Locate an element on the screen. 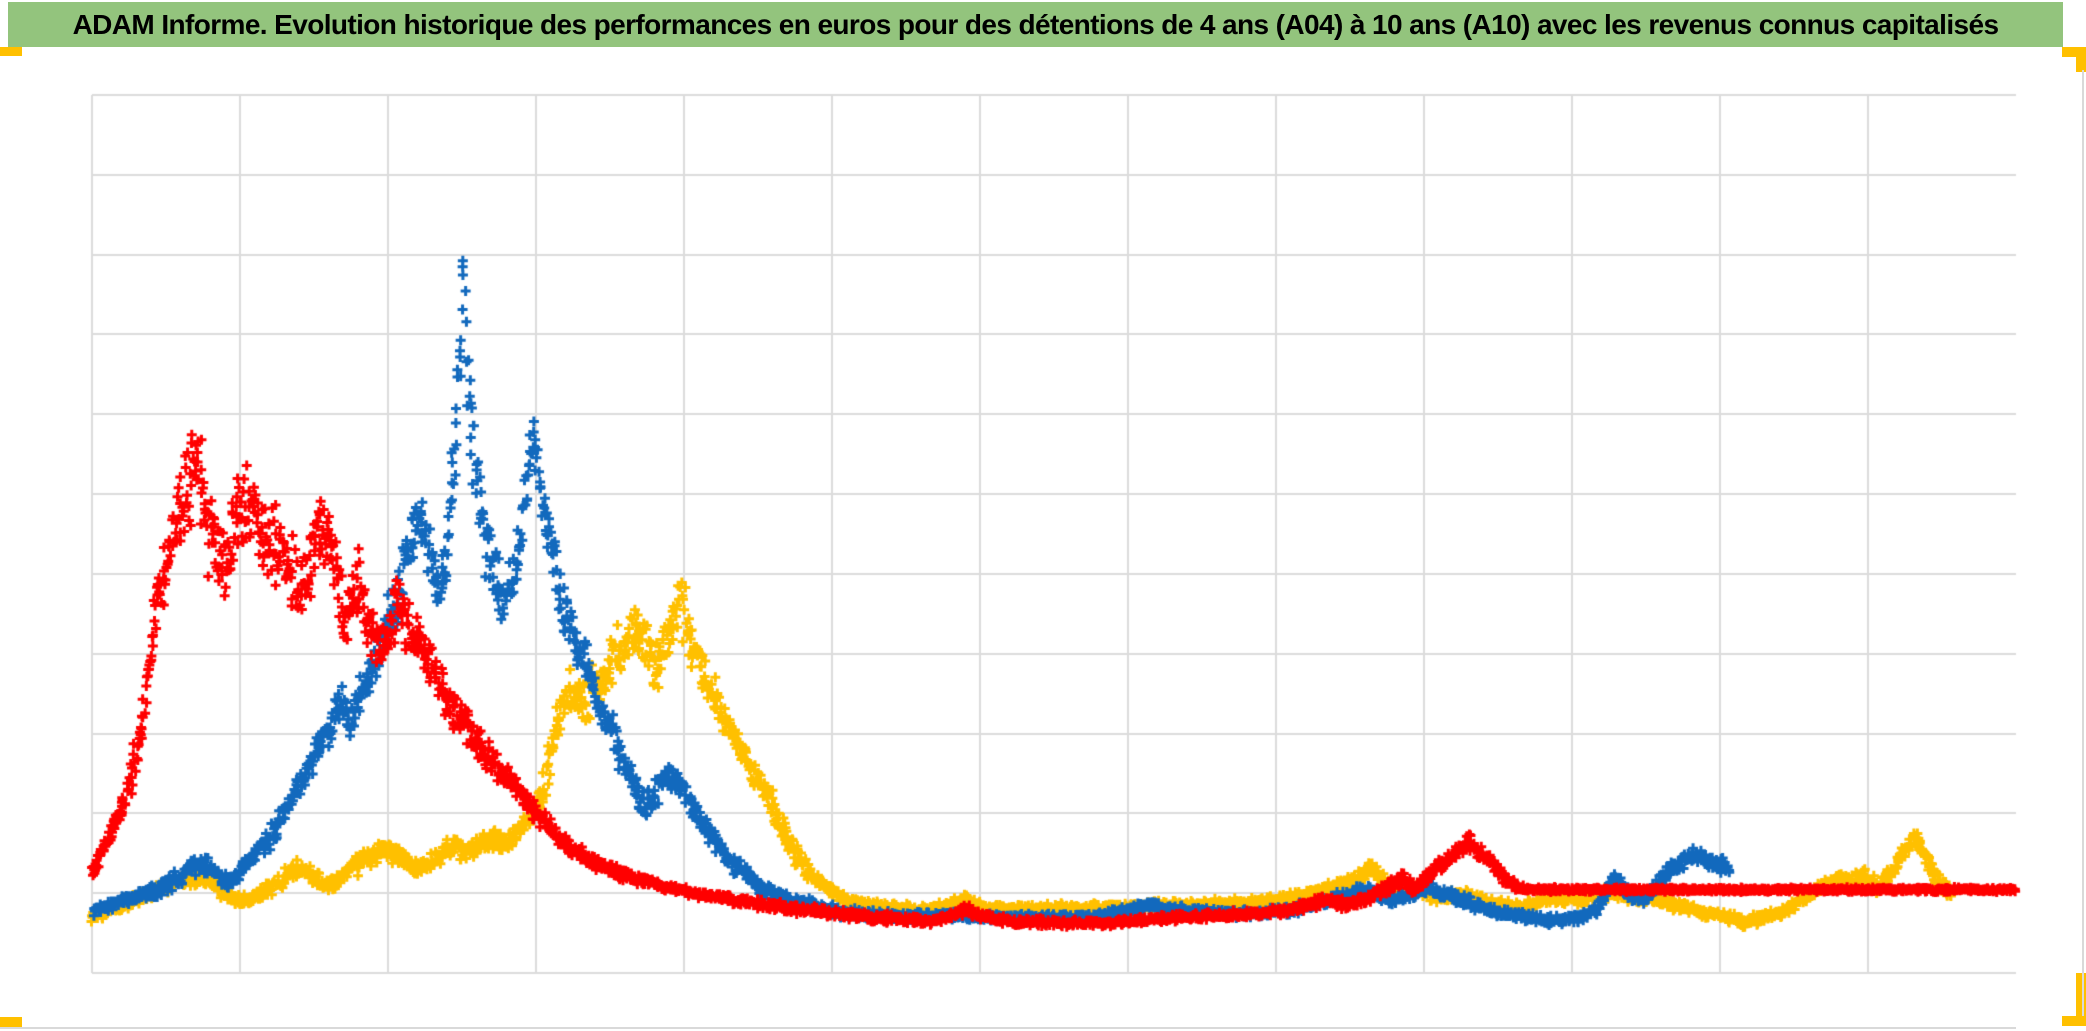  corner-marker-bottom-right-vertical is located at coordinates (2081, 999).